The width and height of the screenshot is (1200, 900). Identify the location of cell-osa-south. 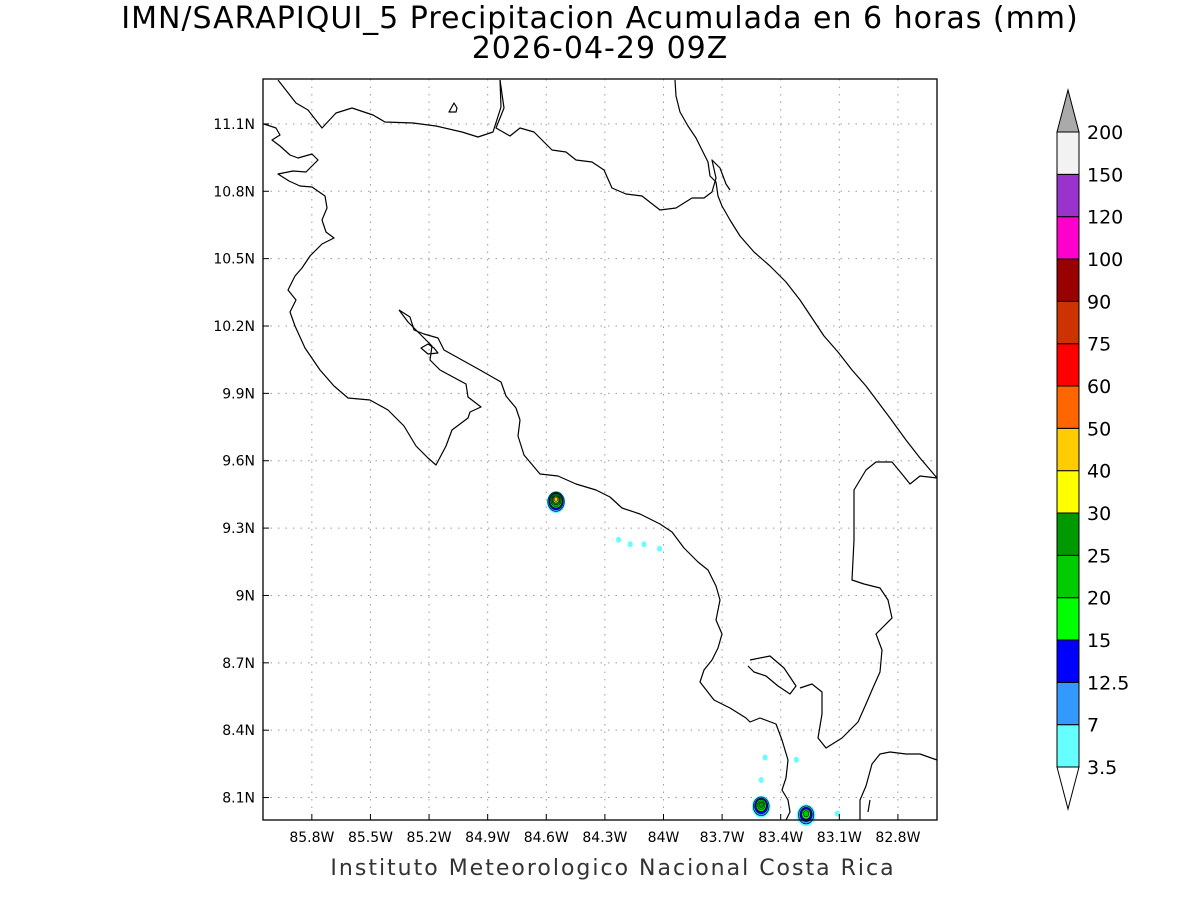
(806, 815).